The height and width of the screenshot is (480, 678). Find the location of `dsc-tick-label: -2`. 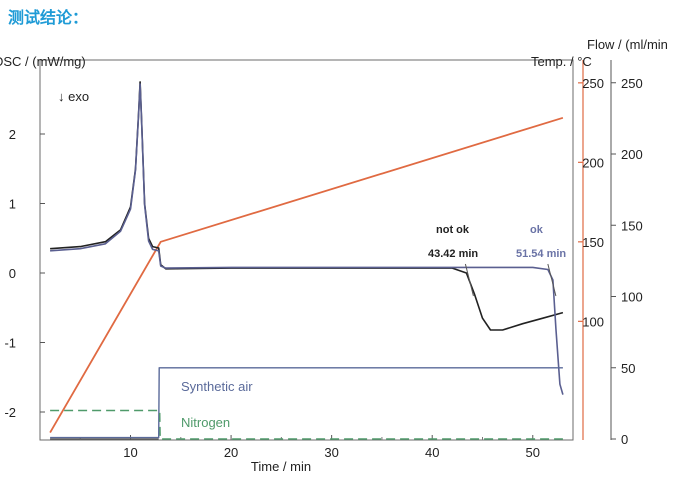

dsc-tick-label: -2 is located at coordinates (10, 412).